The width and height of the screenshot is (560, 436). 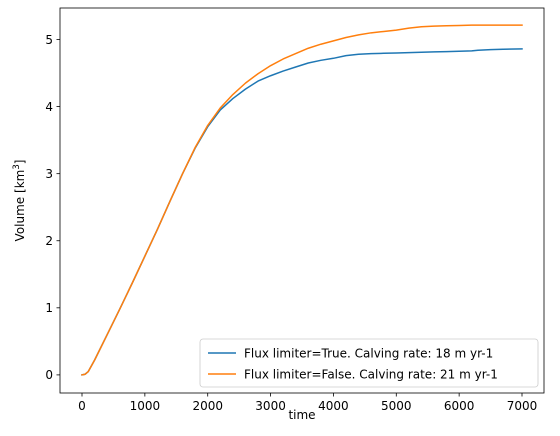 What do you see at coordinates (145, 406) in the screenshot?
I see `x-tick-label: 1000` at bounding box center [145, 406].